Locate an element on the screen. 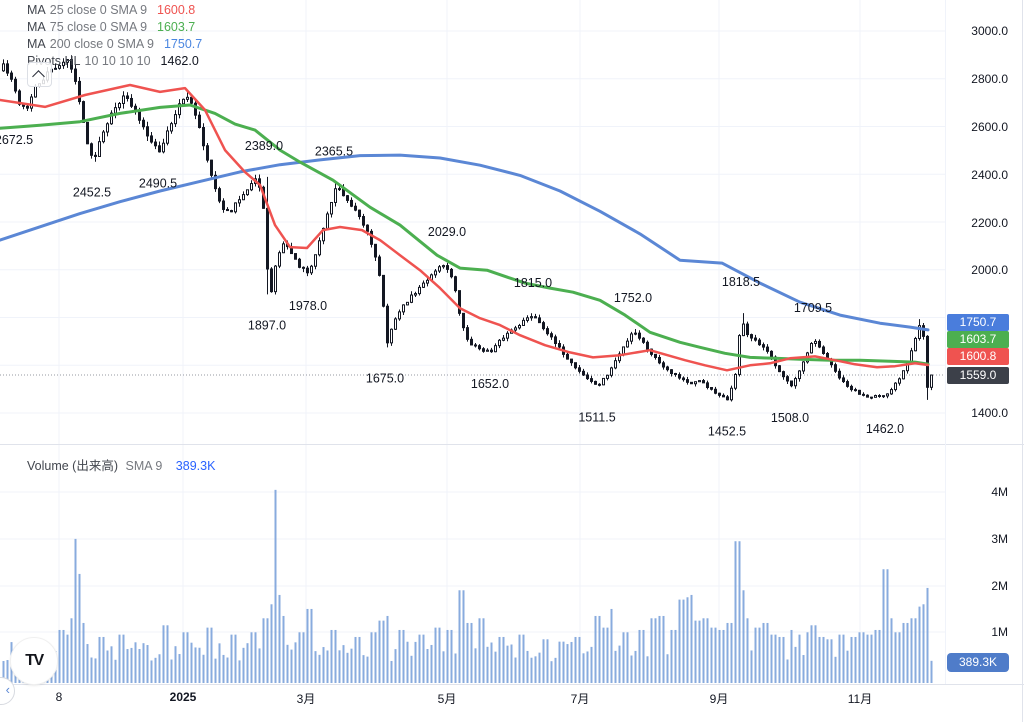 The width and height of the screenshot is (1024, 722). pivot-label: 1652.0 is located at coordinates (490, 384).